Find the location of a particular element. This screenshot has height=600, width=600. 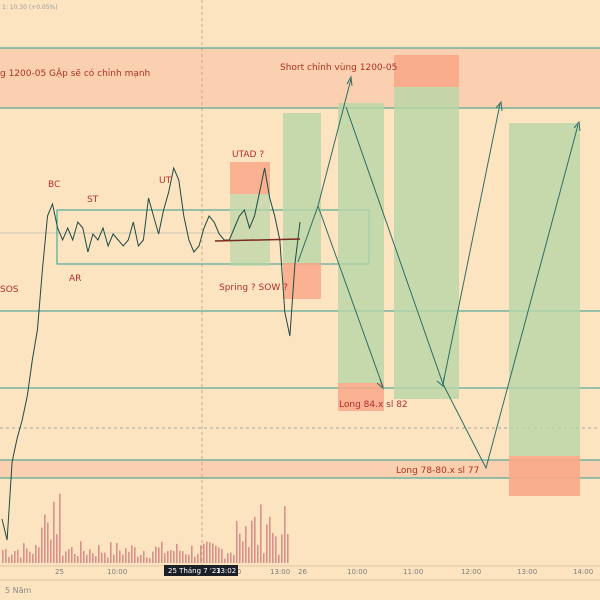

timeframe-button: 5 Năm is located at coordinates (18, 590).